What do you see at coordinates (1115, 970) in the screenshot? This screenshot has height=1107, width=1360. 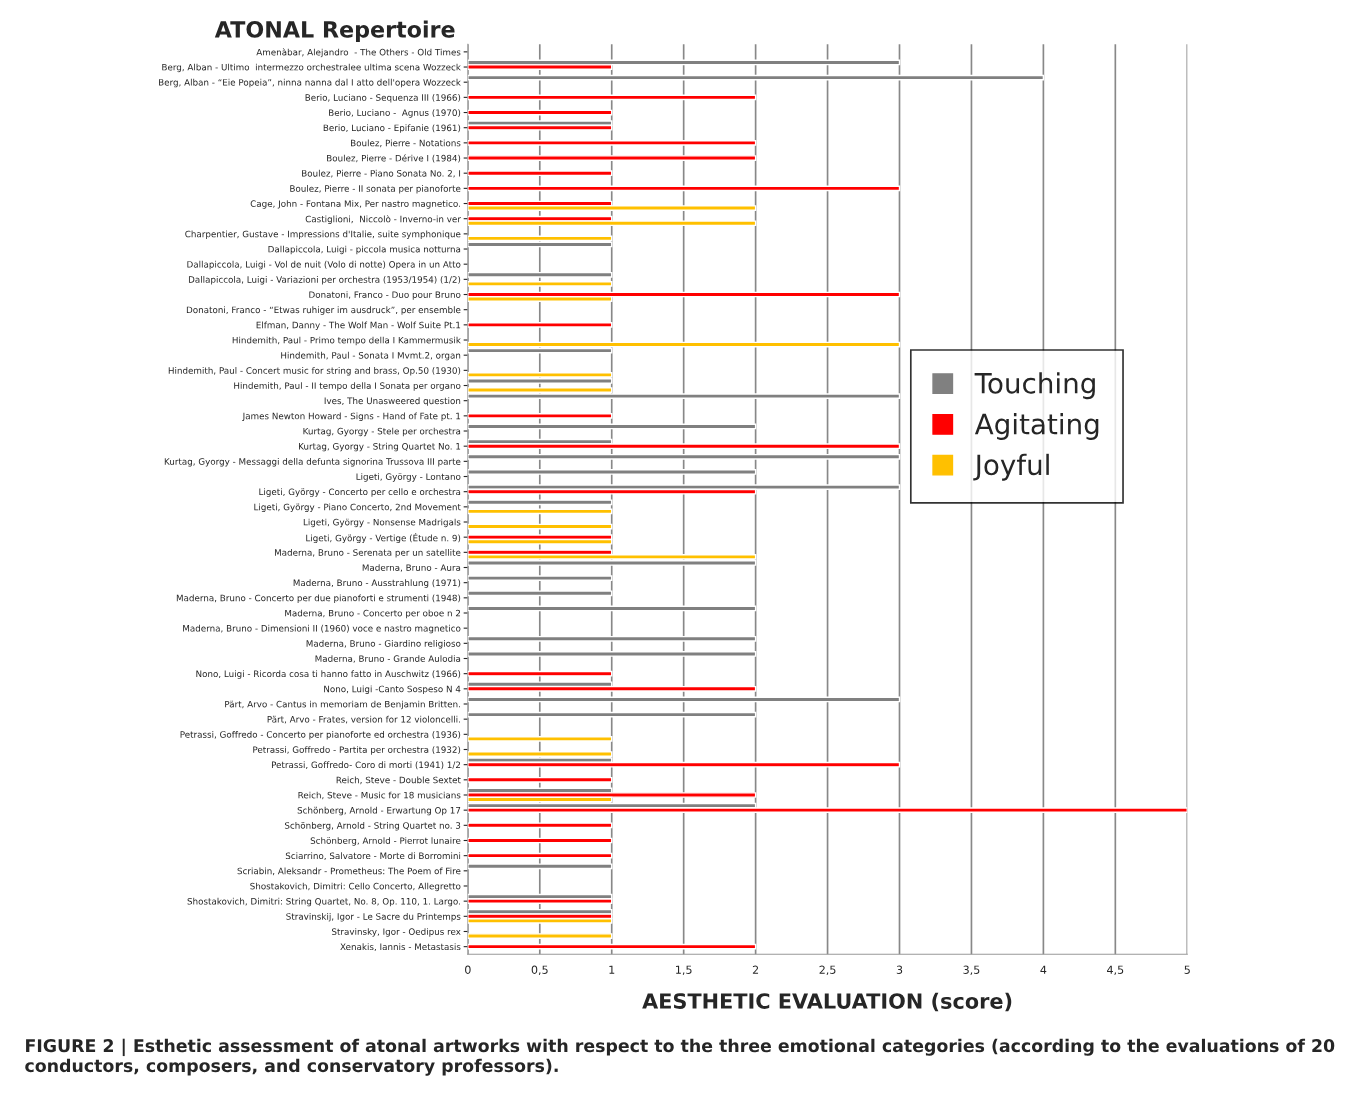 I see `x-tick-label: 4,5` at bounding box center [1115, 970].